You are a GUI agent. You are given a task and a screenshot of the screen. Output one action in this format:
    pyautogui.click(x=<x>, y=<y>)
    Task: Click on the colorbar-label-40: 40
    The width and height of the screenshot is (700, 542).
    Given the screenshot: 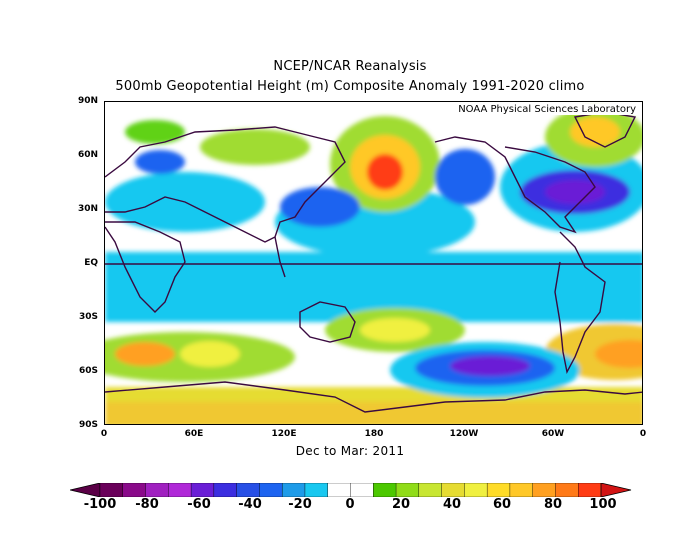 What is the action you would take?
    pyautogui.click(x=452, y=504)
    